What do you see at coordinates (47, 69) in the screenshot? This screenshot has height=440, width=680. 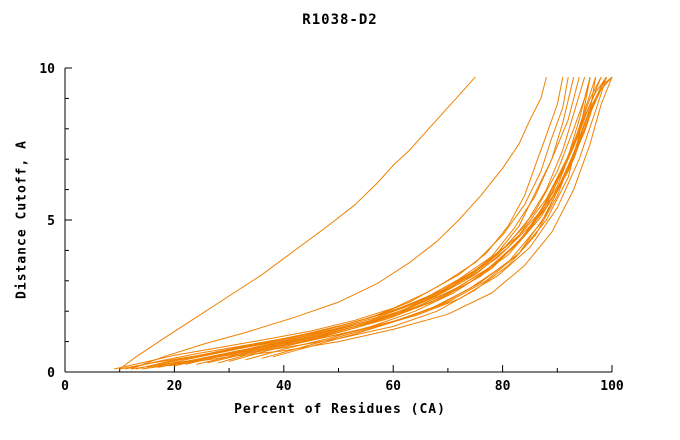 I see `y-tick-label: 10` at bounding box center [47, 69].